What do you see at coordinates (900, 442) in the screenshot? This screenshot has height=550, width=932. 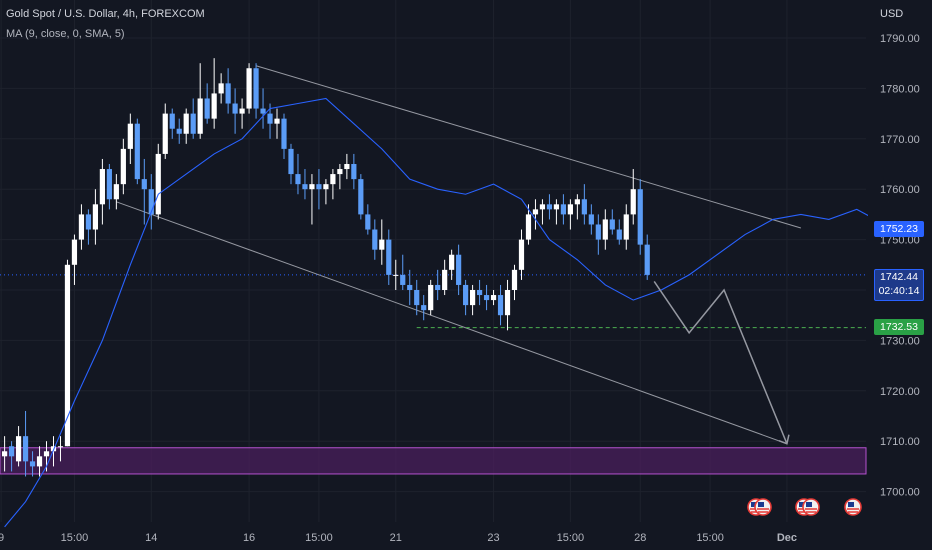 I see `price-tick-label: 1710.00` at bounding box center [900, 442].